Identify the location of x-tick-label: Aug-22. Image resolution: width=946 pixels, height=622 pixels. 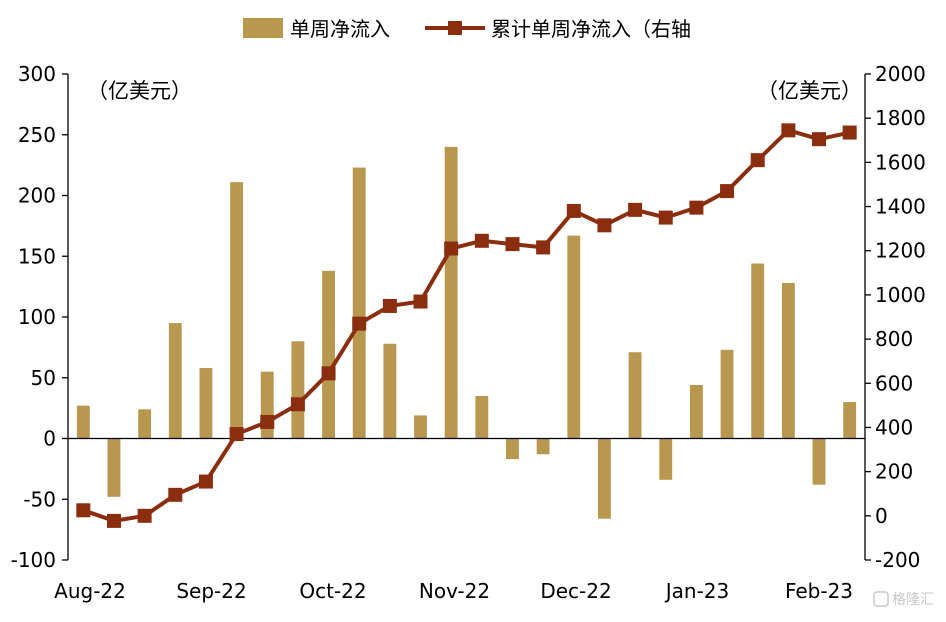
(90, 591).